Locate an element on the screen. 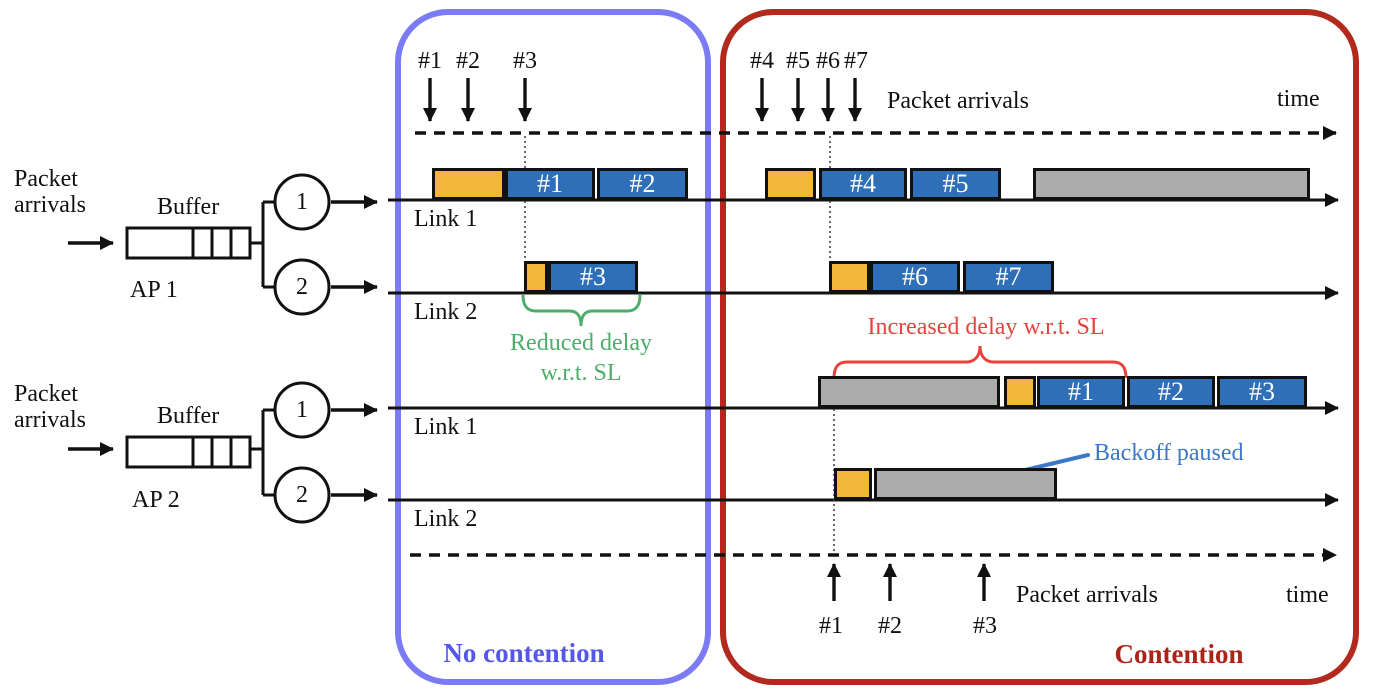 The width and height of the screenshot is (1376, 694). ap1-port1-number: 1 is located at coordinates (302, 202).